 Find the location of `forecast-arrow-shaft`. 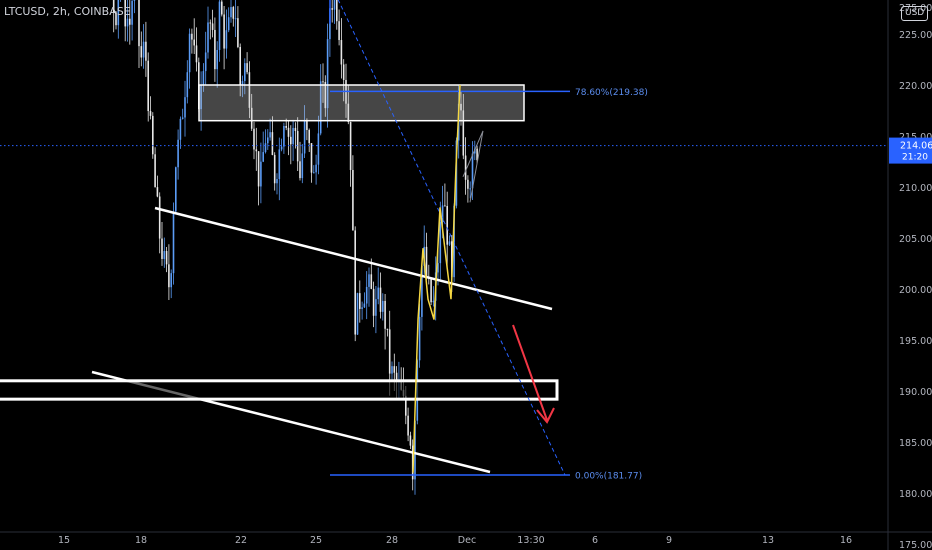

forecast-arrow-shaft is located at coordinates (530, 372).